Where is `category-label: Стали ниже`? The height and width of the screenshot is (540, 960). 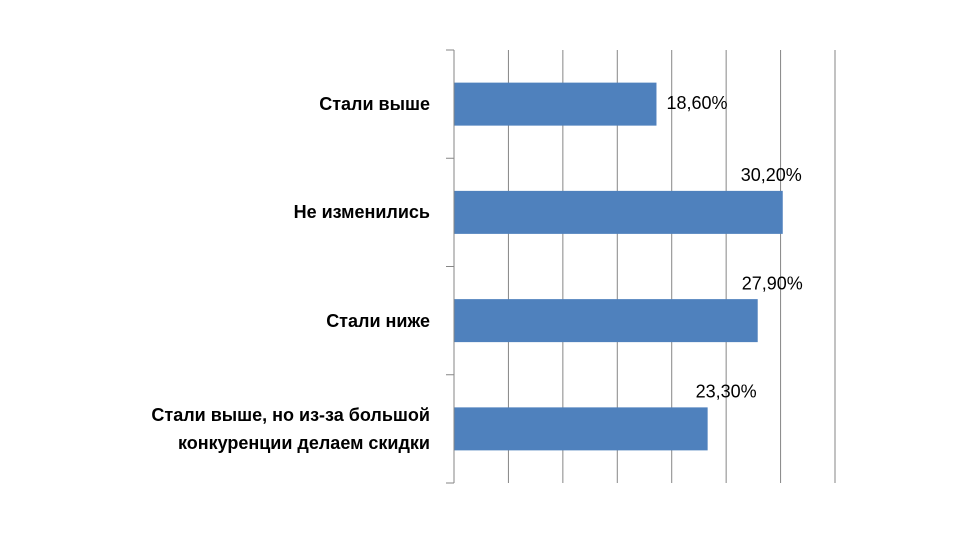 category-label: Стали ниже is located at coordinates (378, 320).